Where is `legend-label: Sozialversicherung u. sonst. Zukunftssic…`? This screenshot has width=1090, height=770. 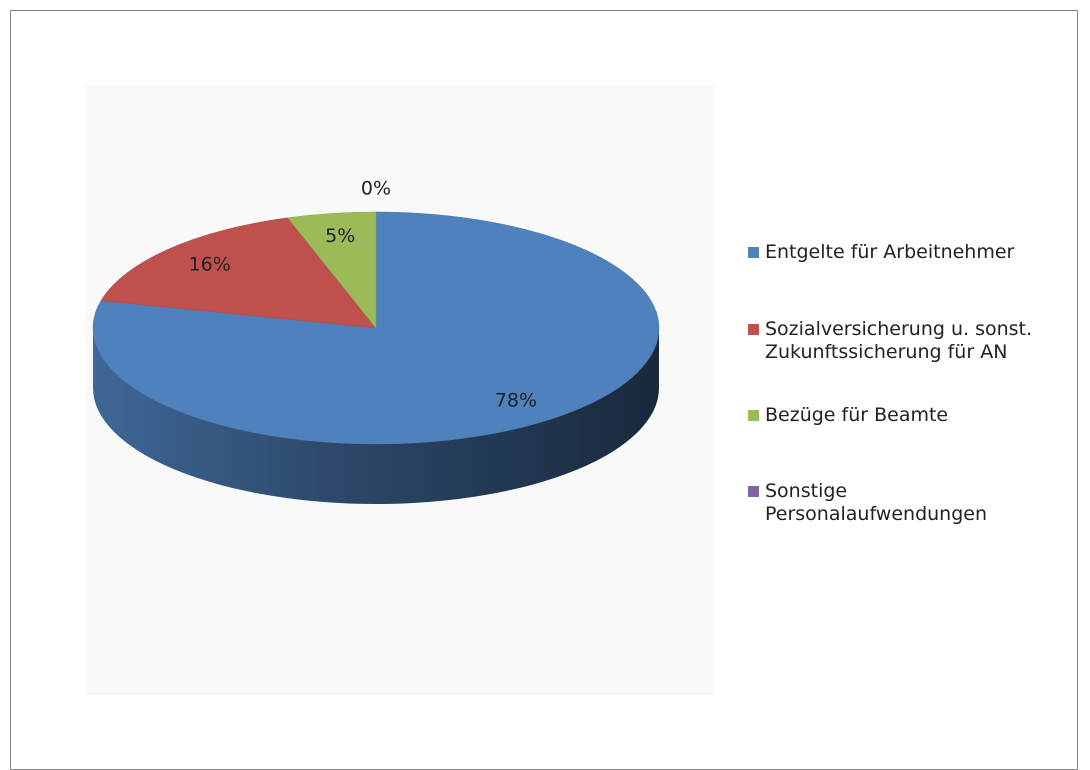
legend-label: Sozialversicherung u. sonst. Zukunftssic… is located at coordinates (899, 340).